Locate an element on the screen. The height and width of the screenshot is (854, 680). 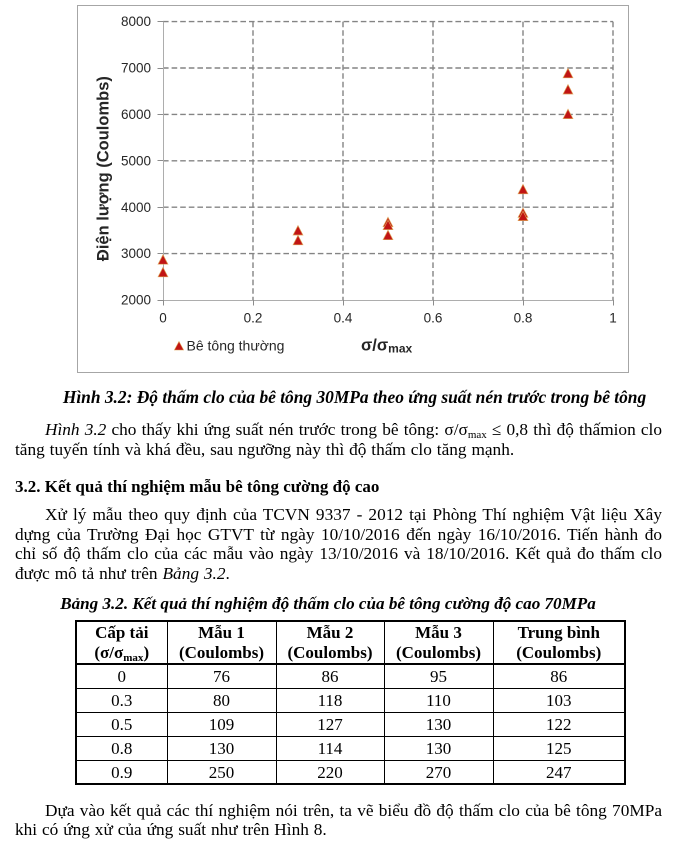
svg-text: 0.2 is located at coordinates (253, 318).